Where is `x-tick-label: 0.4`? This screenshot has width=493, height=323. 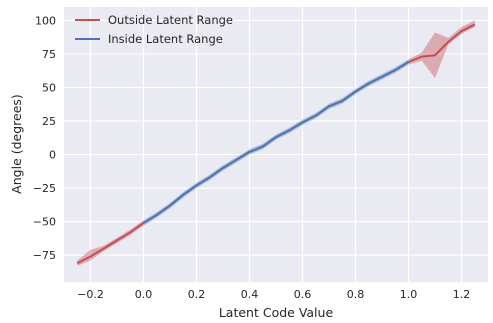 x-tick-label: 0.4 is located at coordinates (250, 294).